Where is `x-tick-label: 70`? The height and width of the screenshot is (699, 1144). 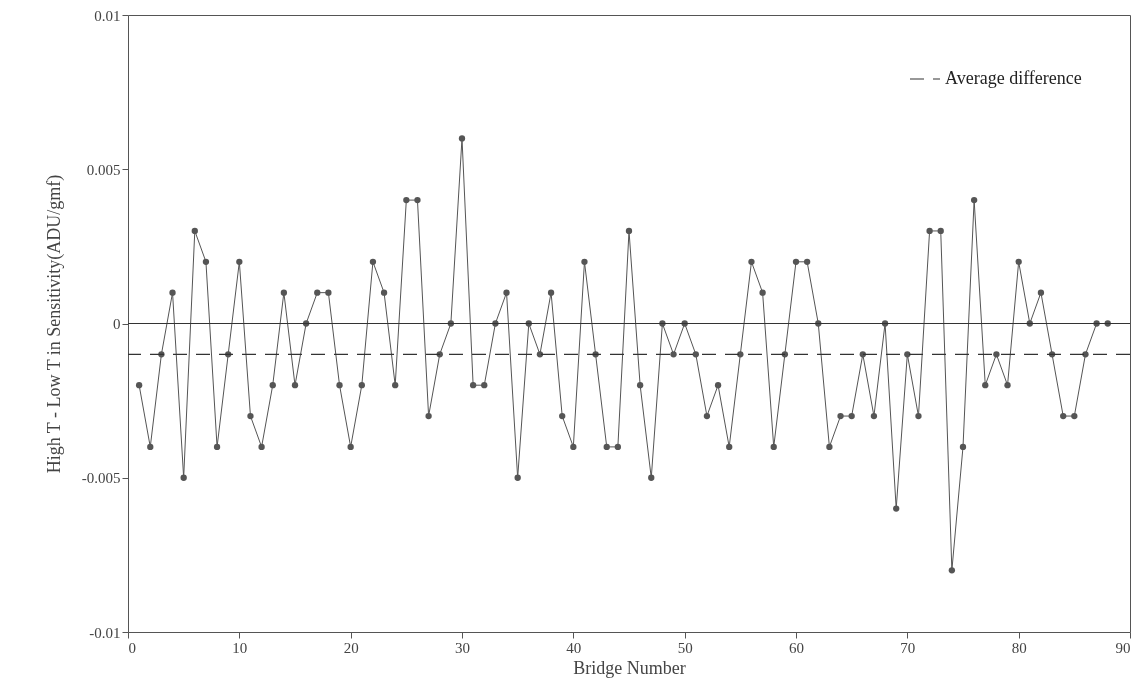 x-tick-label: 70 is located at coordinates (908, 647).